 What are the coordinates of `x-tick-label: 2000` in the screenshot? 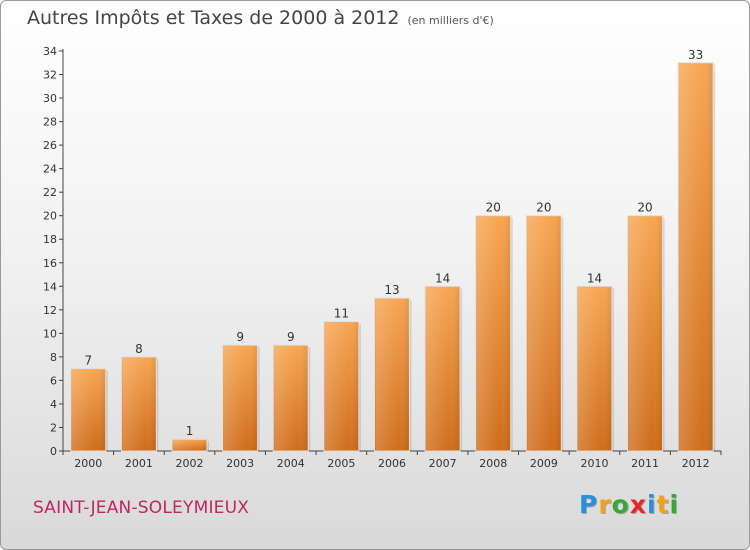 It's located at (88, 463).